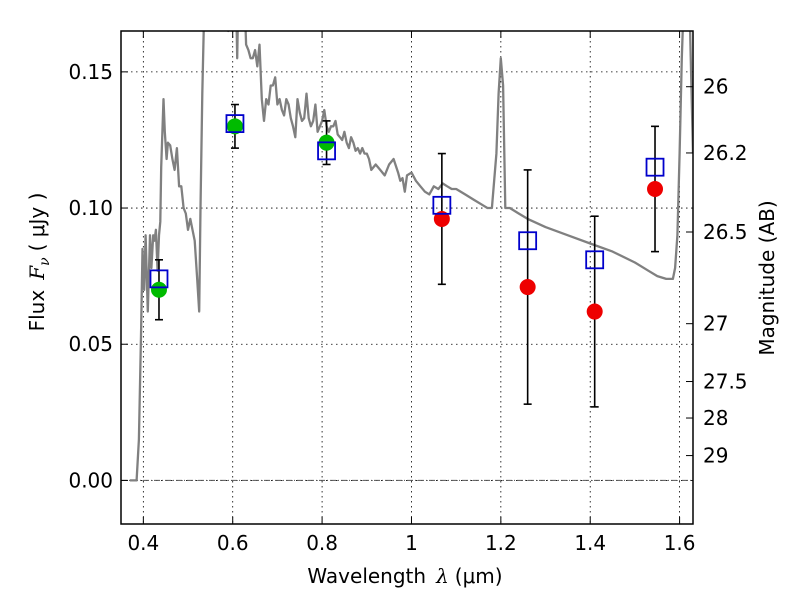  Describe the element at coordinates (322, 543) in the screenshot. I see `x-tick-label: 0.8` at that location.